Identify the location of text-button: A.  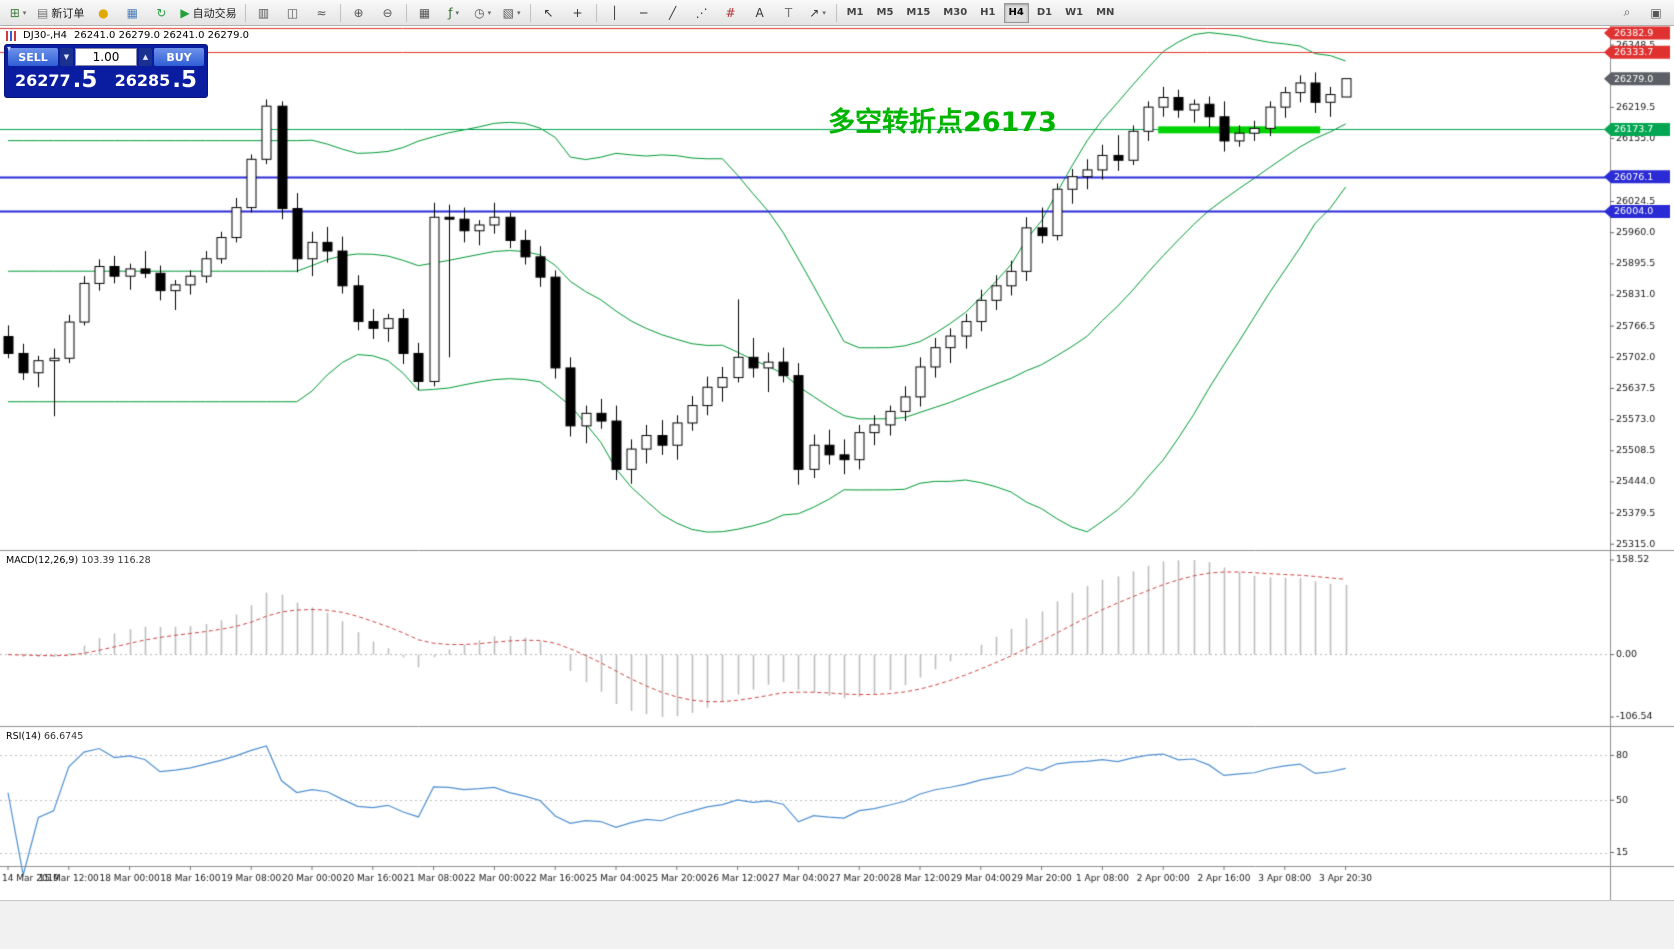
(760, 13).